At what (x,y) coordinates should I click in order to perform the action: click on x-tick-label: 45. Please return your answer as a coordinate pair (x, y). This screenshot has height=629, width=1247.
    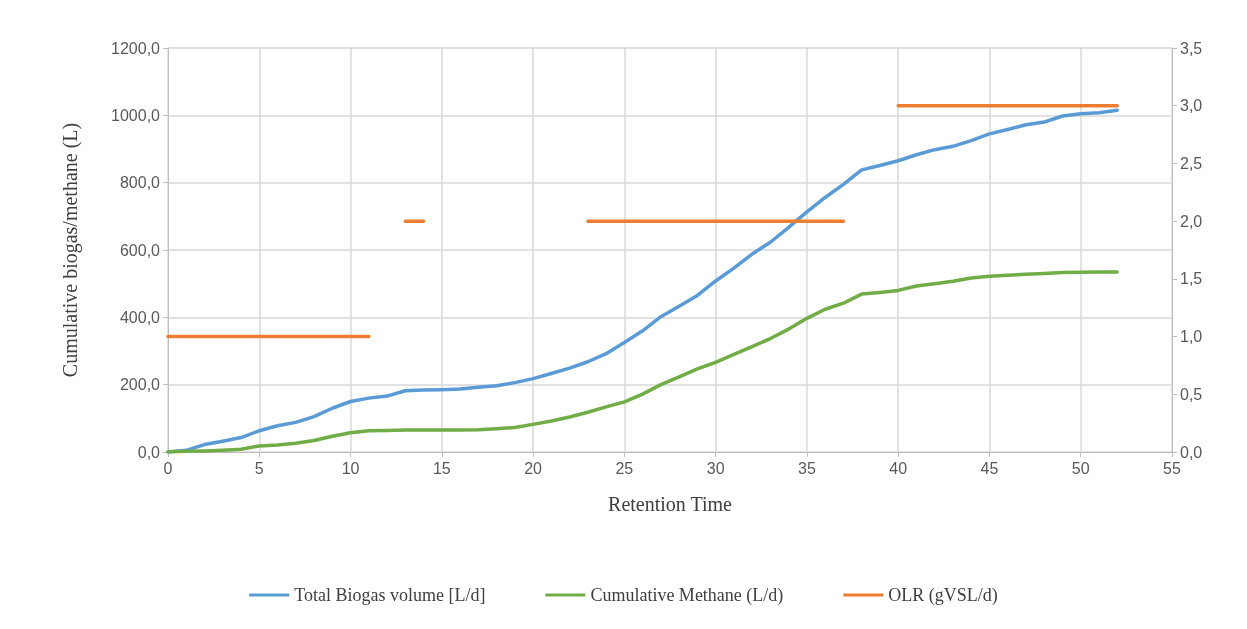
    Looking at the image, I should click on (989, 468).